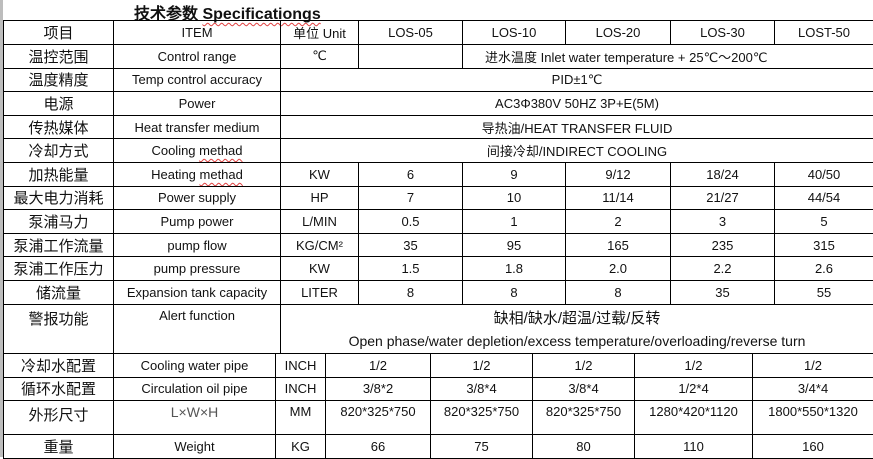 This screenshot has height=459, width=873. I want to click on header-model: LOST-50, so click(824, 33).